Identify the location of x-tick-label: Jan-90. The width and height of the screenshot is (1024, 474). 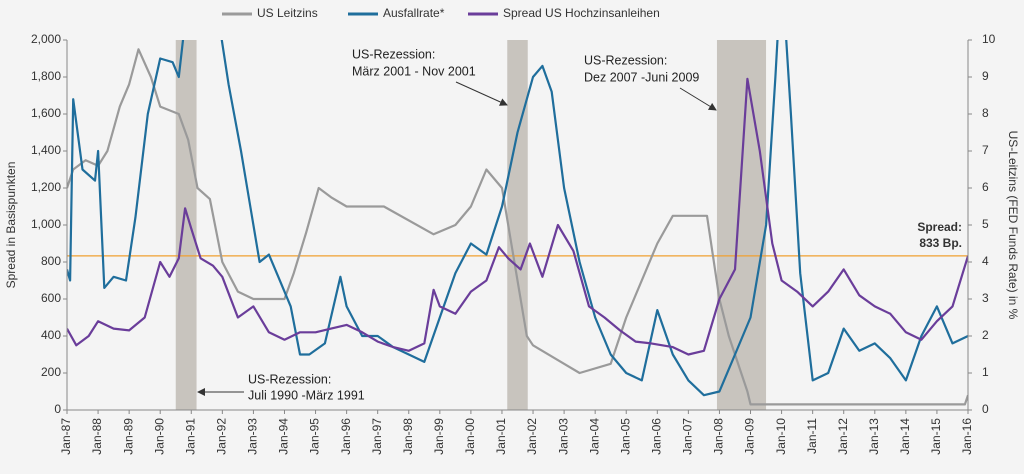
(159, 436).